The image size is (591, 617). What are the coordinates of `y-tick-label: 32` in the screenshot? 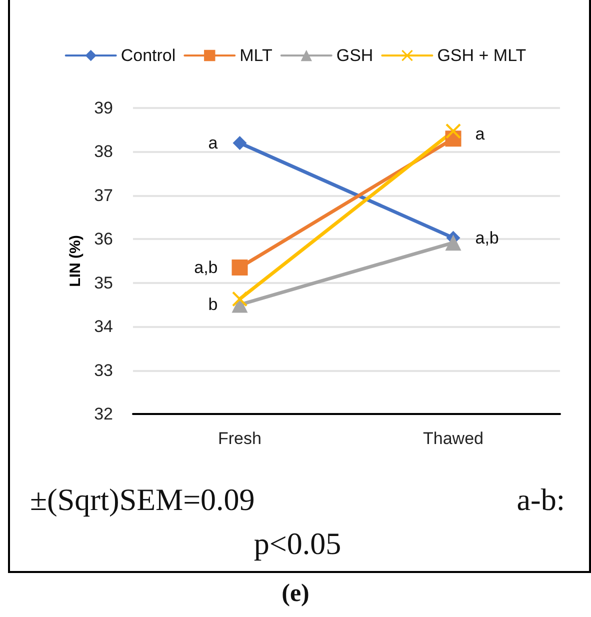 It's located at (103, 414).